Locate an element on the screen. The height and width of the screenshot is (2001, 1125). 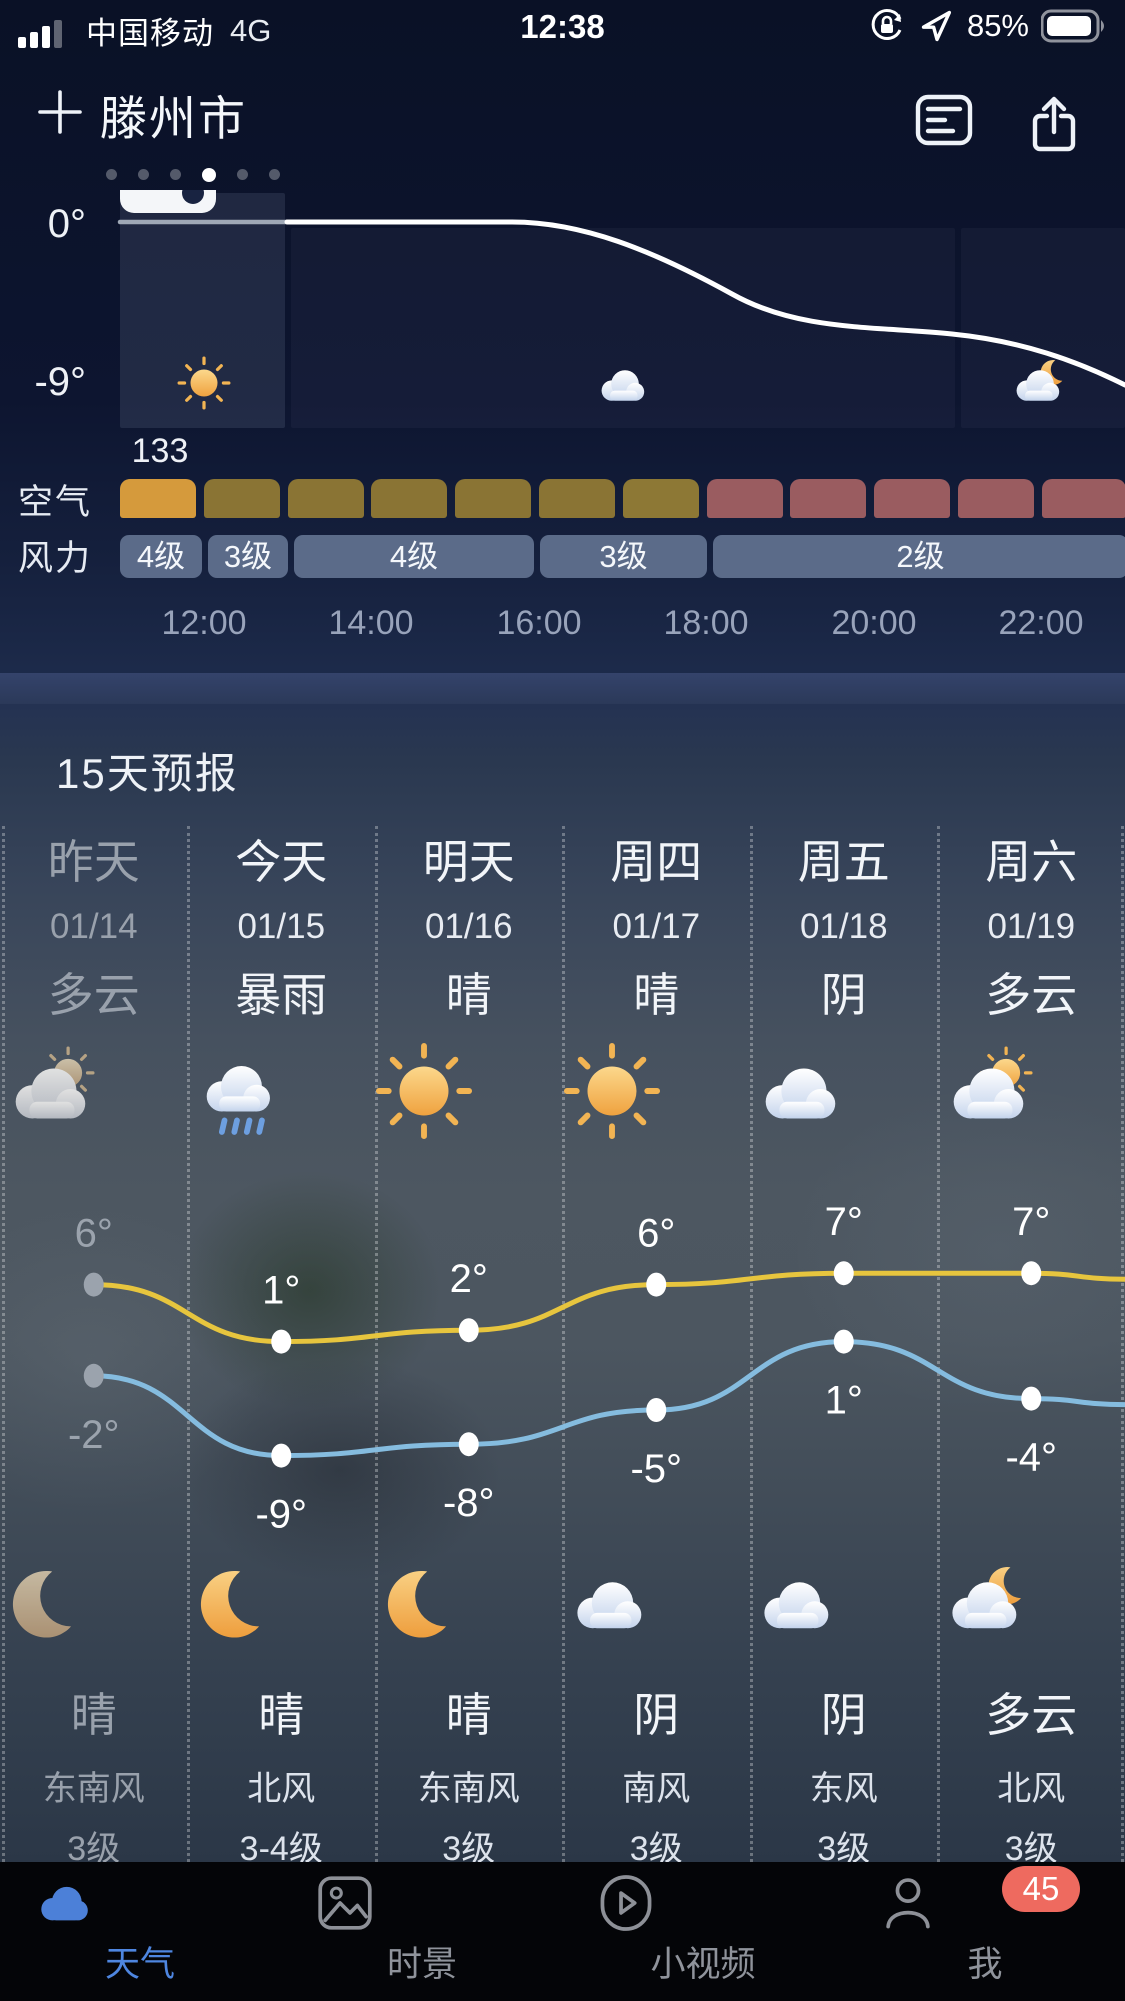
day-2-day-weather is located at coordinates (469, 1092).